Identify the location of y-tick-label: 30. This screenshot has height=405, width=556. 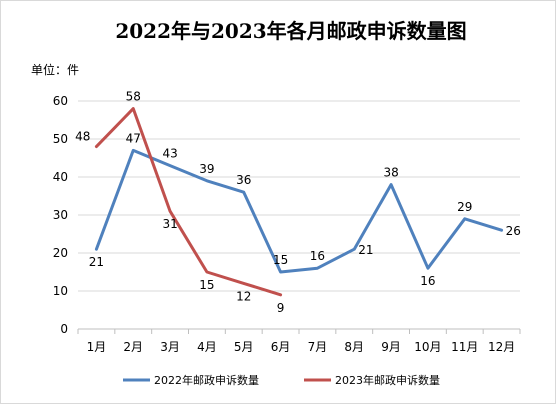
(60, 215).